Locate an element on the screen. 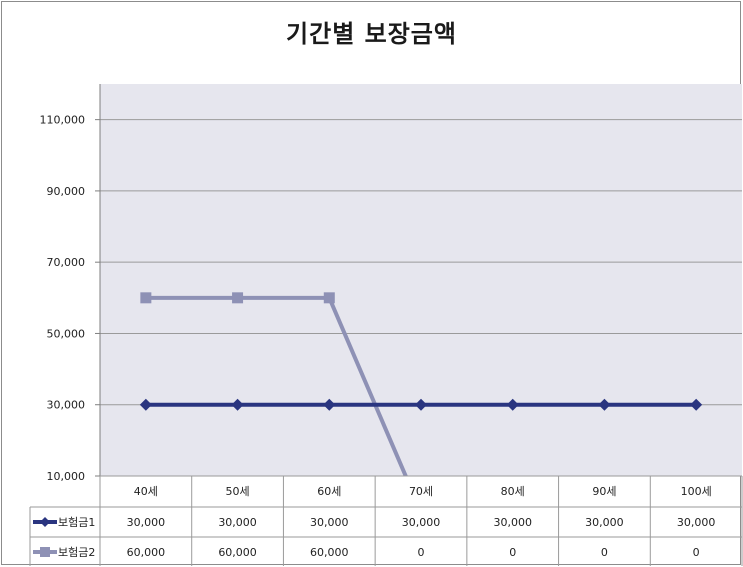 The width and height of the screenshot is (743, 567). legend-label-2: 보험금2 is located at coordinates (76, 552).